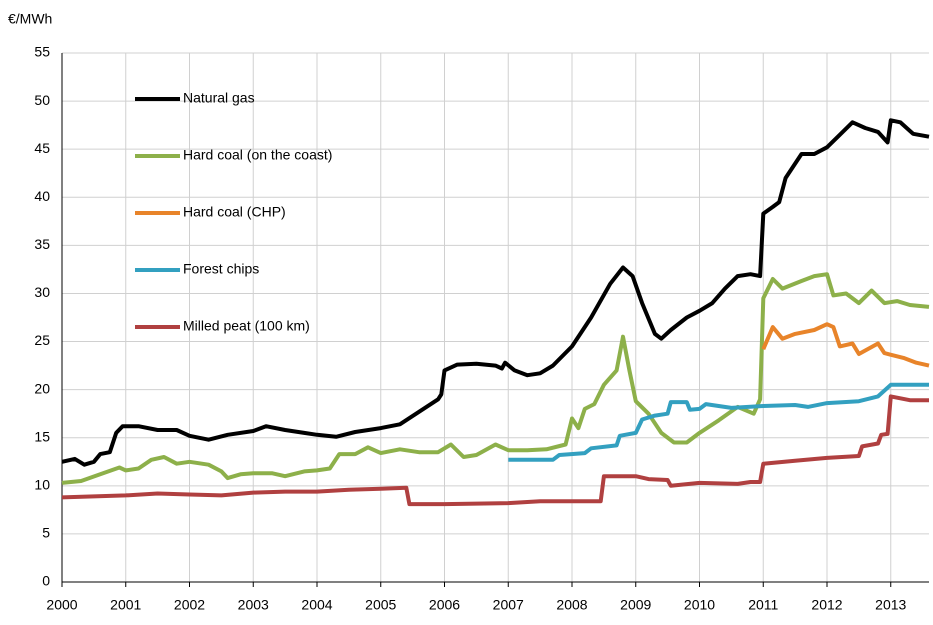  What do you see at coordinates (46, 581) in the screenshot?
I see `y-tick-label: 0` at bounding box center [46, 581].